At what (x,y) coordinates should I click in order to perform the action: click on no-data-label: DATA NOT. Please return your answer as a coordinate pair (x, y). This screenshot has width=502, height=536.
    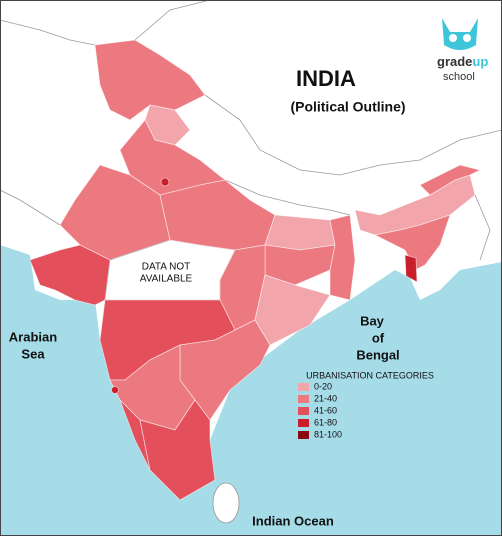
    Looking at the image, I should click on (166, 267).